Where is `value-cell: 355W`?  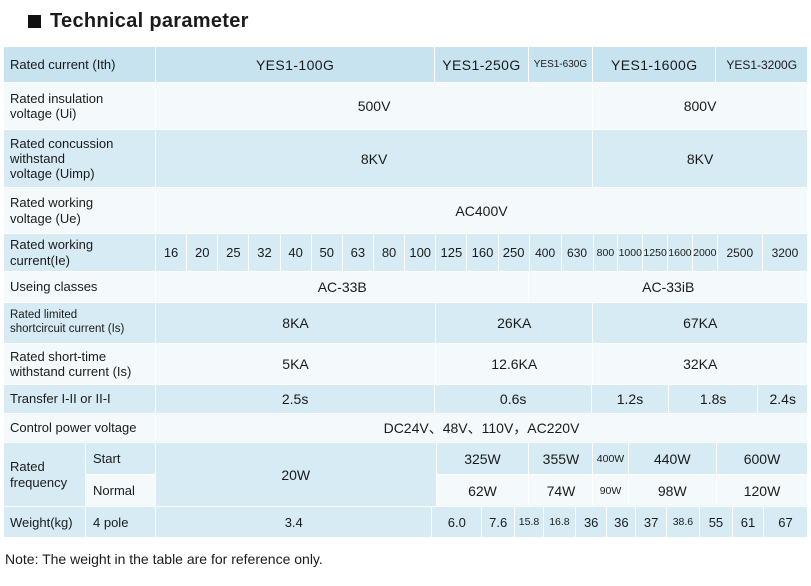
value-cell: 355W is located at coordinates (561, 458).